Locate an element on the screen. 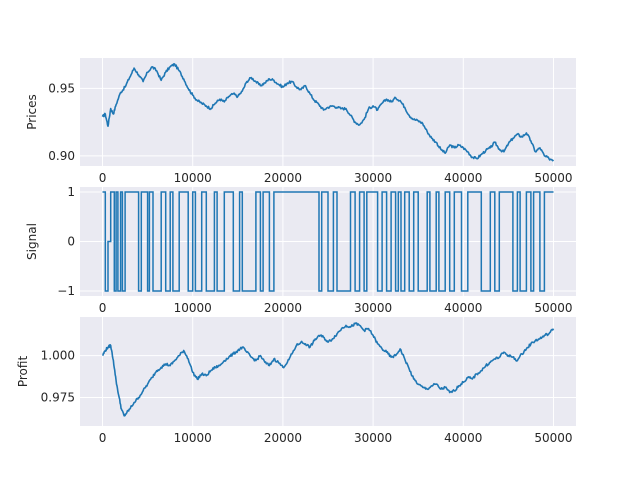 This screenshot has width=640, height=480. prices-x-tick-label: 10000 is located at coordinates (193, 178).